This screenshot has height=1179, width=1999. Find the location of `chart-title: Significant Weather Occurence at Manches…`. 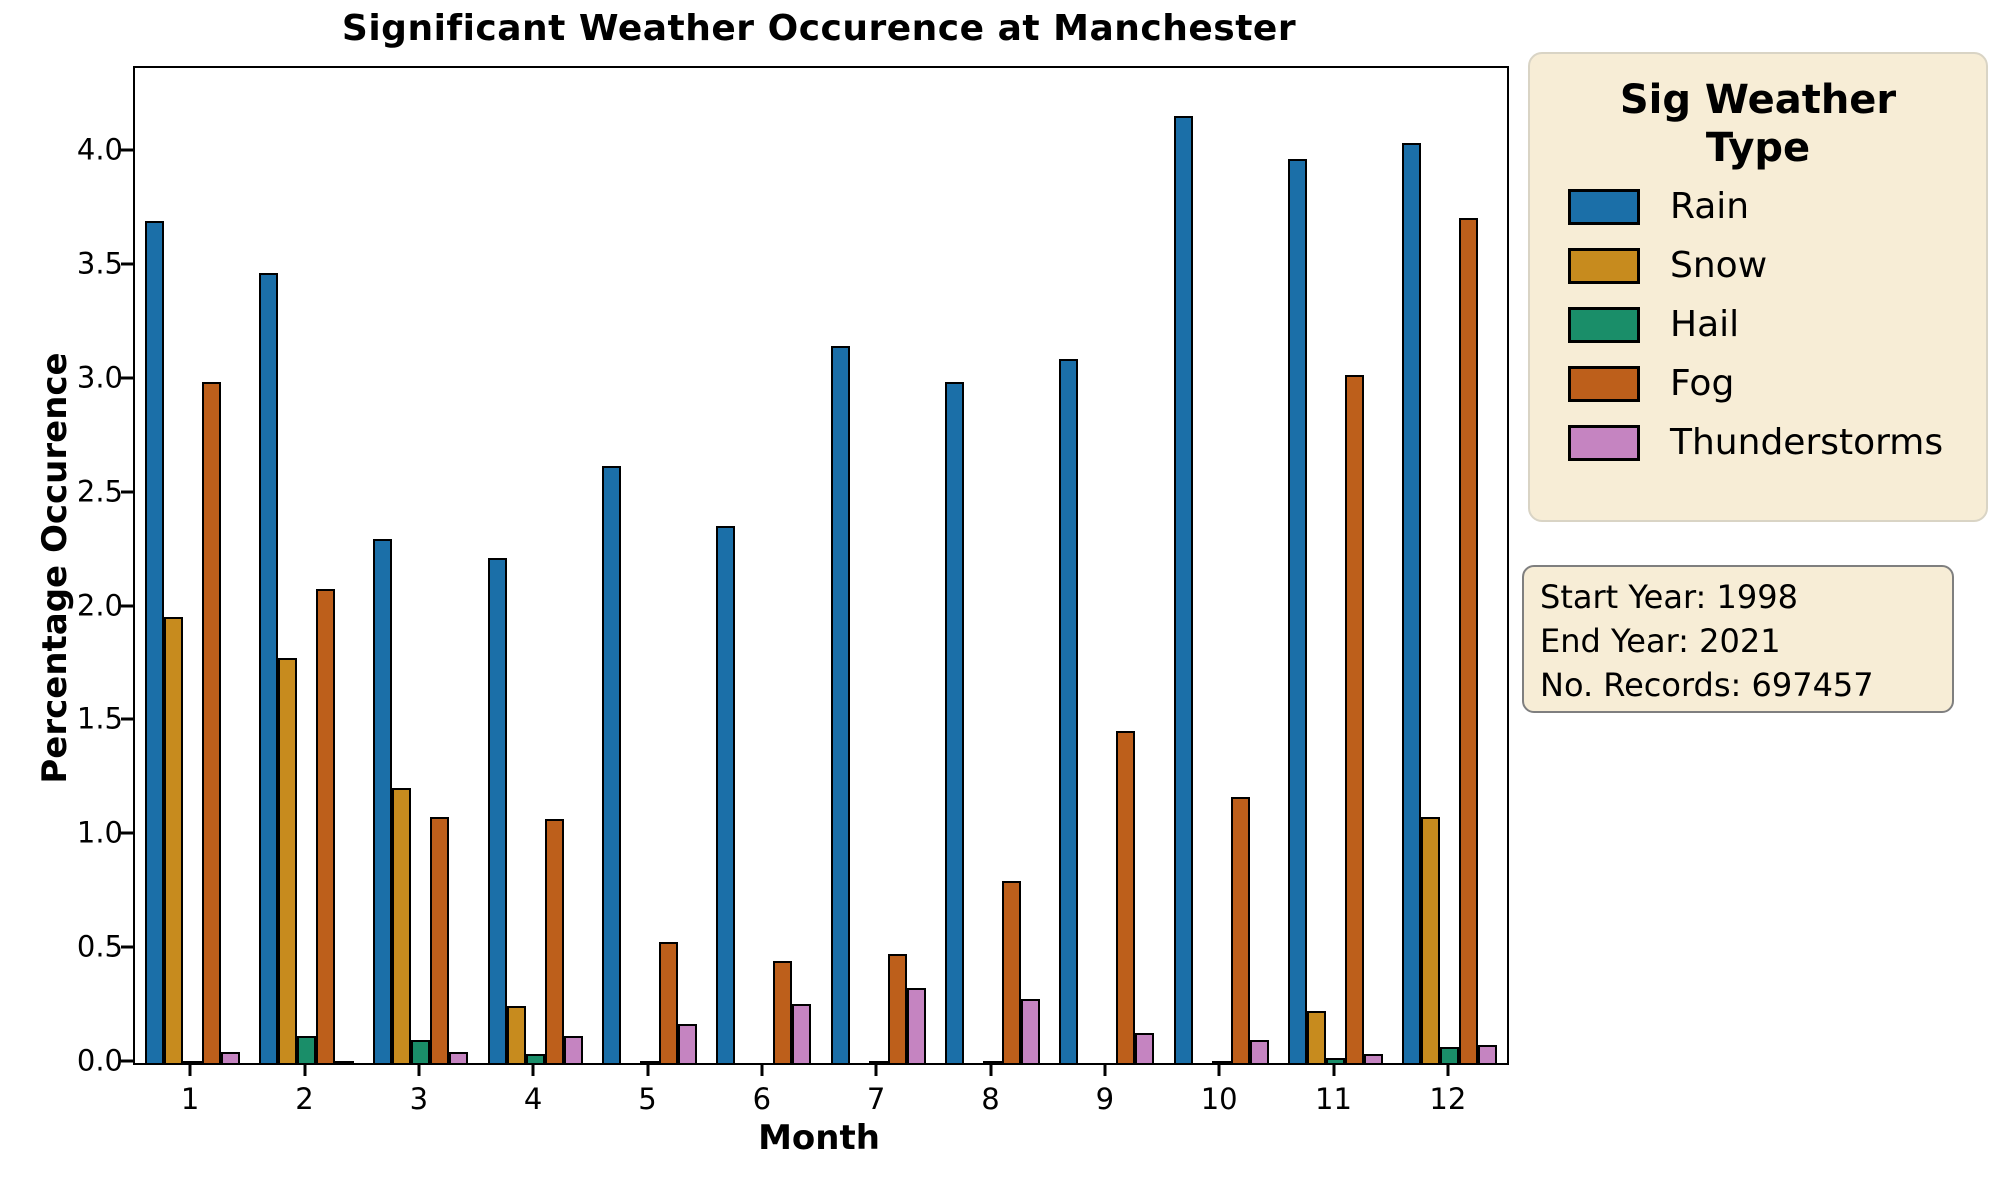

chart-title: Significant Weather Occurence at Manches… is located at coordinates (819, 28).